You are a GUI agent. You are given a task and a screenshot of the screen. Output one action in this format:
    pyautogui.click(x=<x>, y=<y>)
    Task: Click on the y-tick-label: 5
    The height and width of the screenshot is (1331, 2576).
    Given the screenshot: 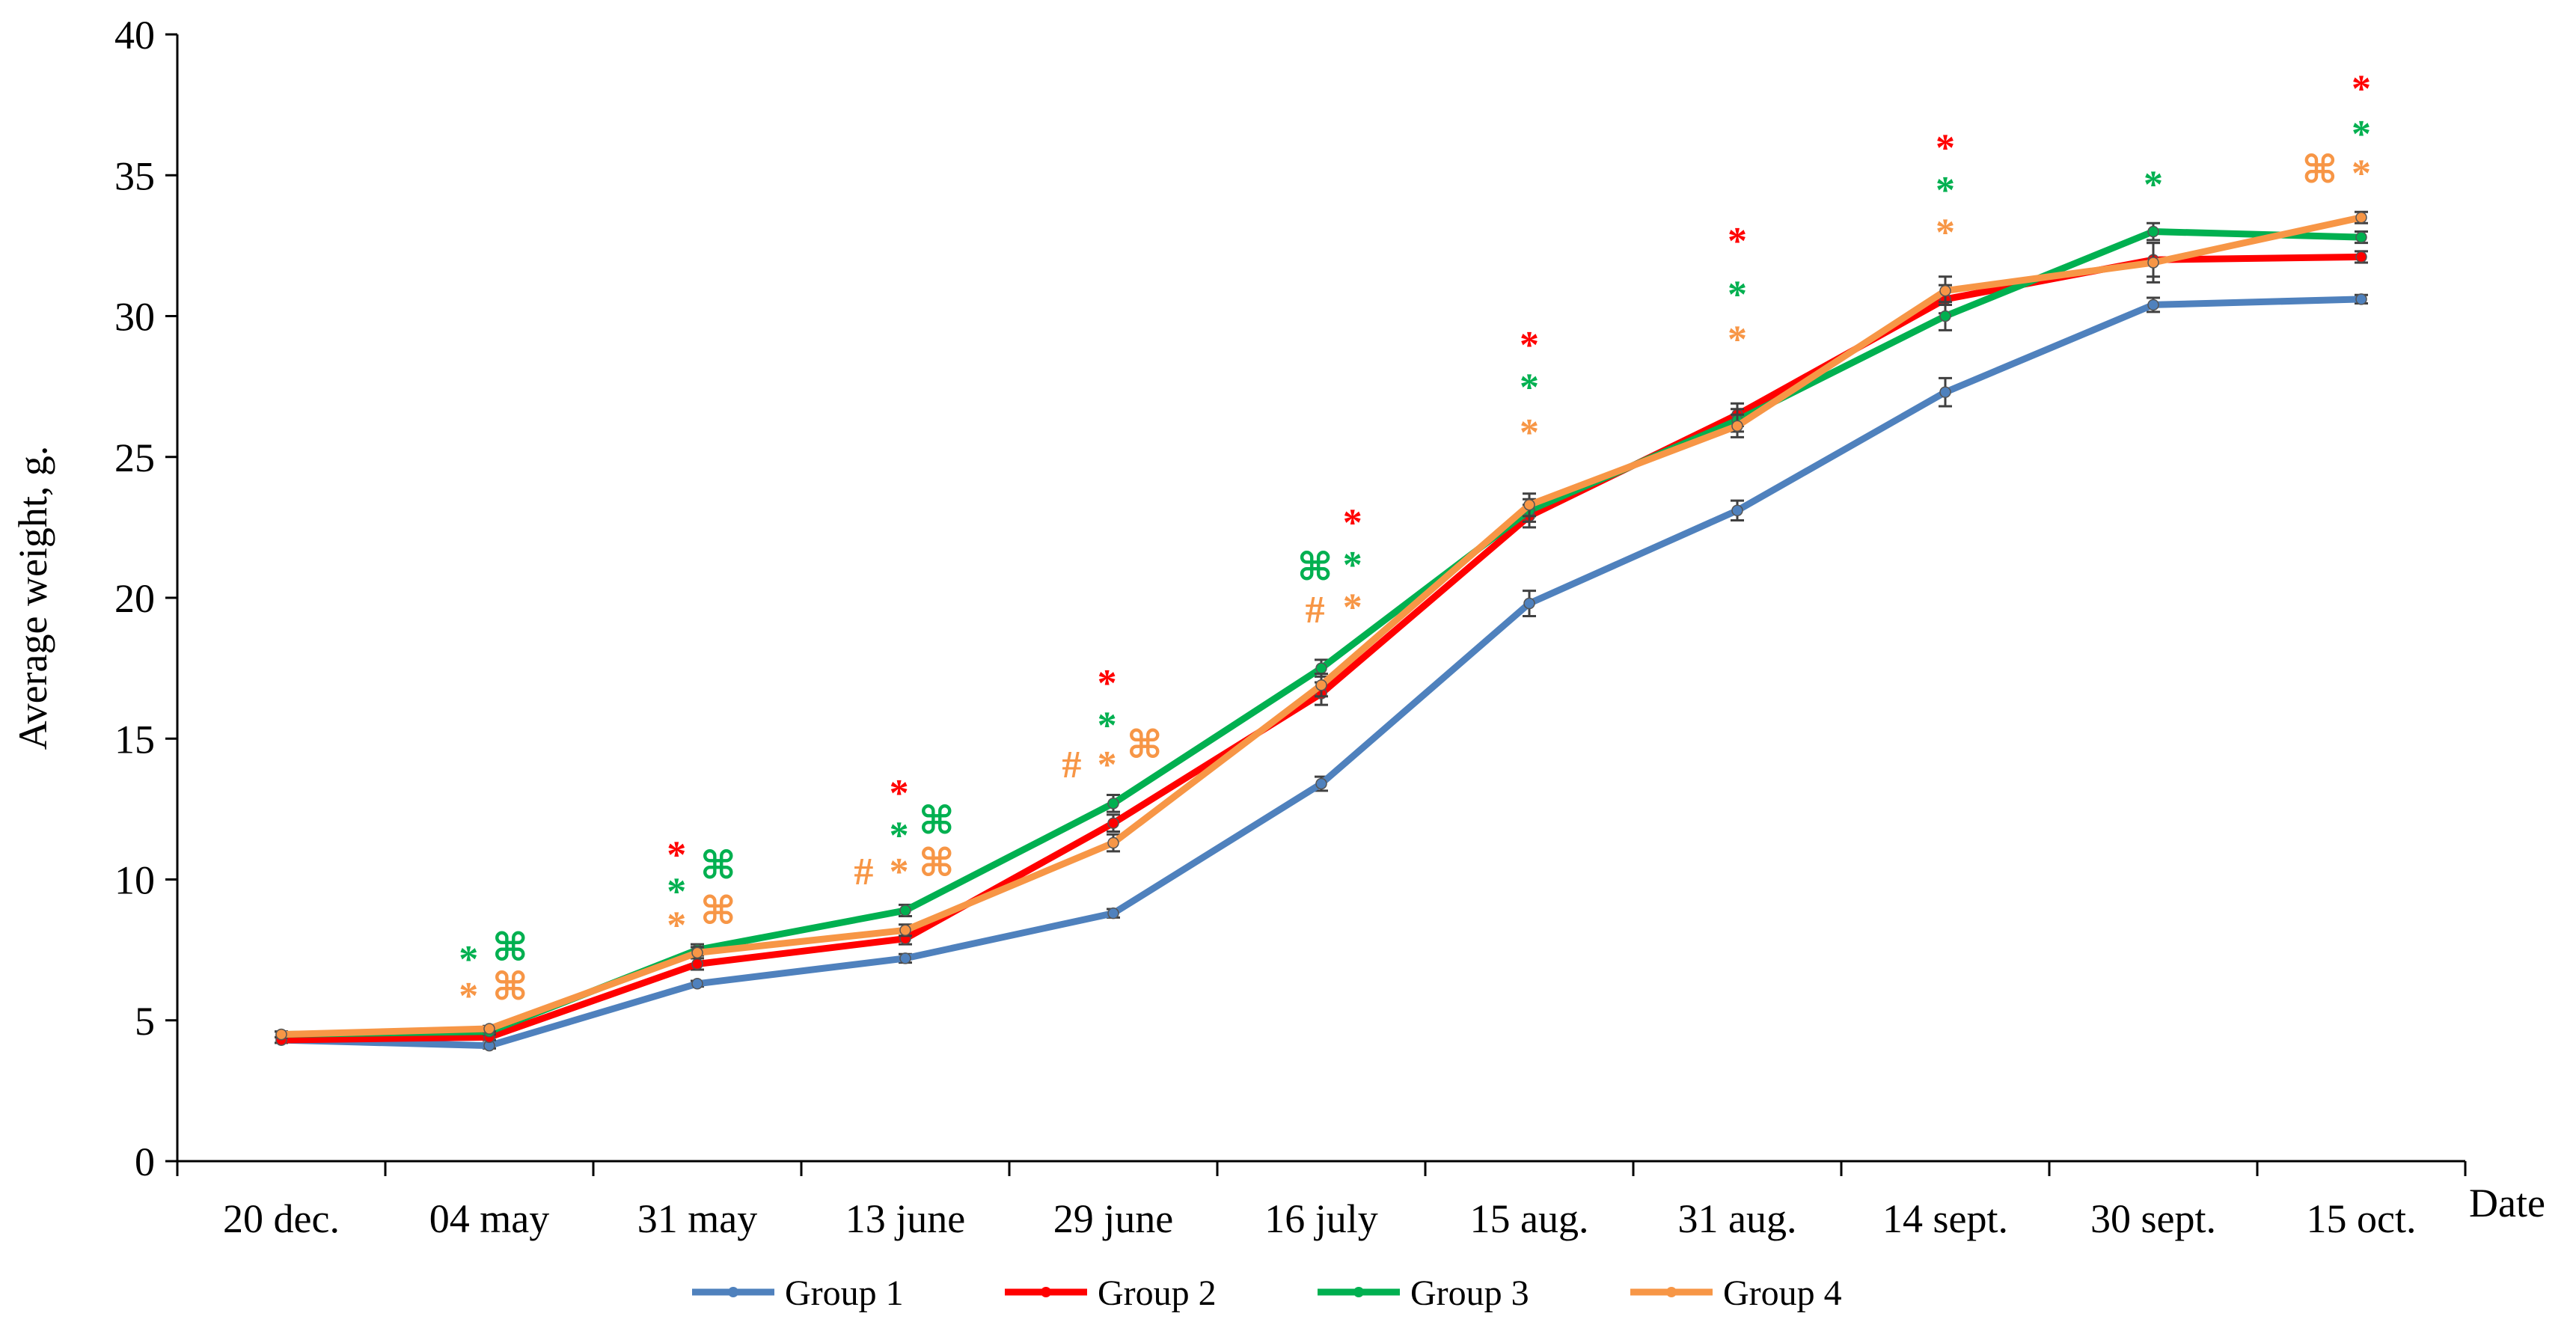 What is the action you would take?
    pyautogui.click(x=145, y=1021)
    